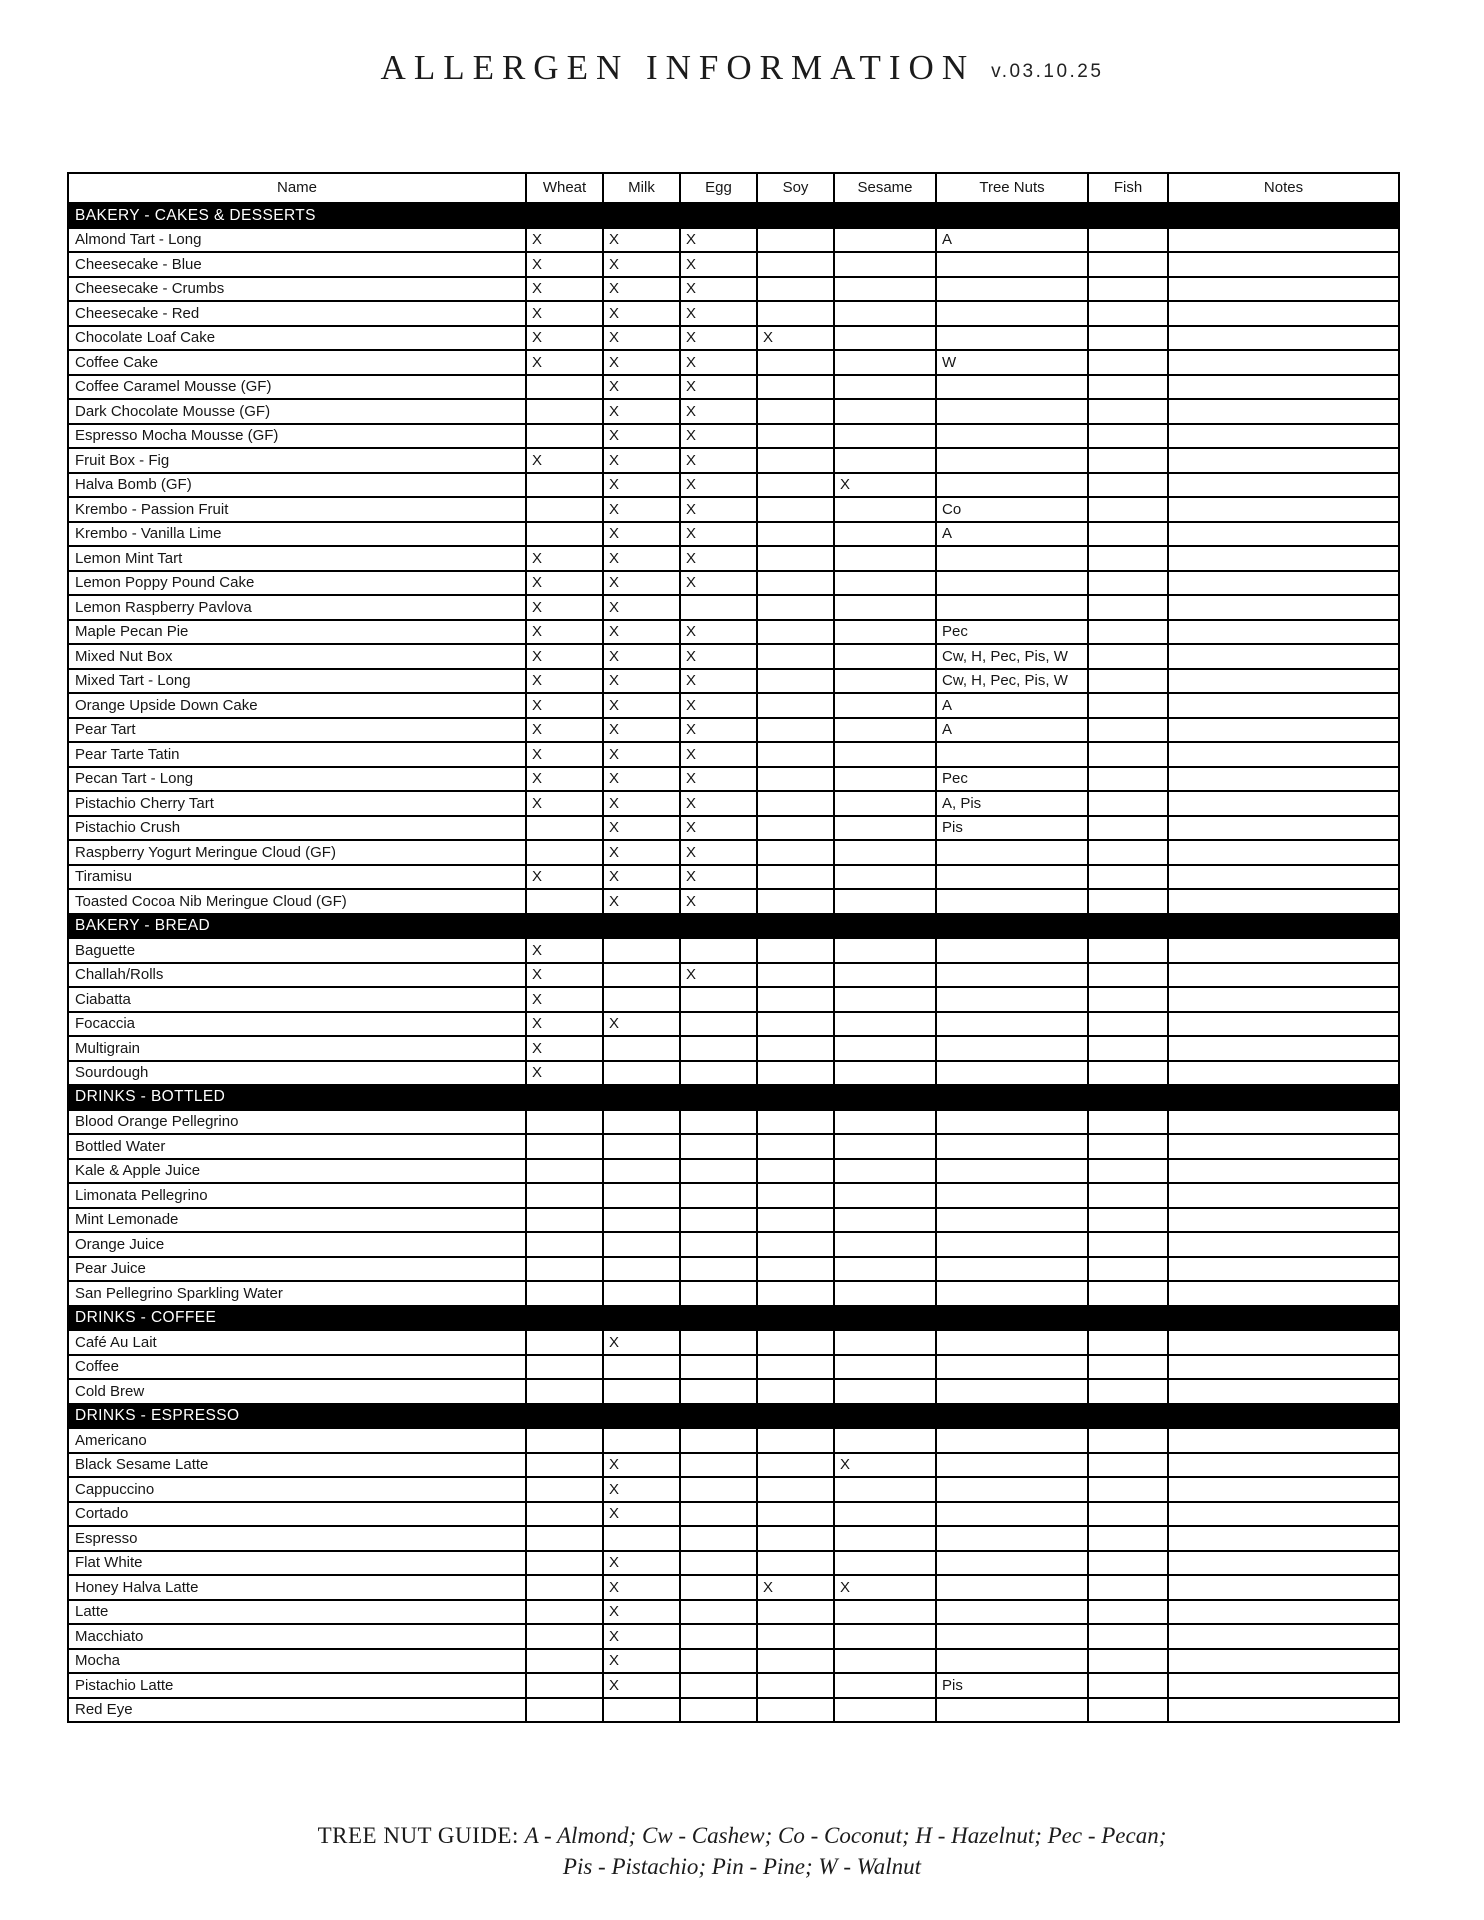 This screenshot has width=1484, height=1920. I want to click on item-name: Cortado, so click(297, 1513).